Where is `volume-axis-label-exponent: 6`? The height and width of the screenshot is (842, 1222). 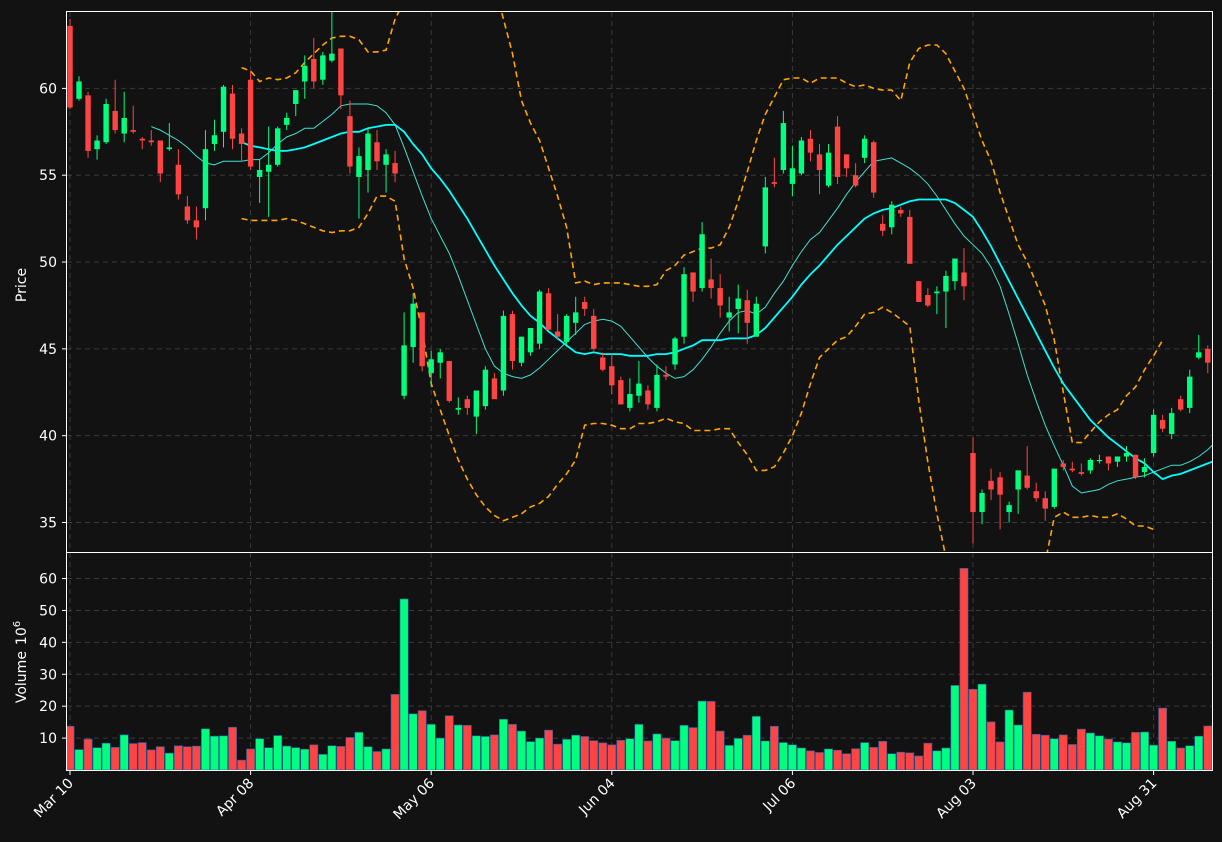 volume-axis-label-exponent: 6 is located at coordinates (17, 624).